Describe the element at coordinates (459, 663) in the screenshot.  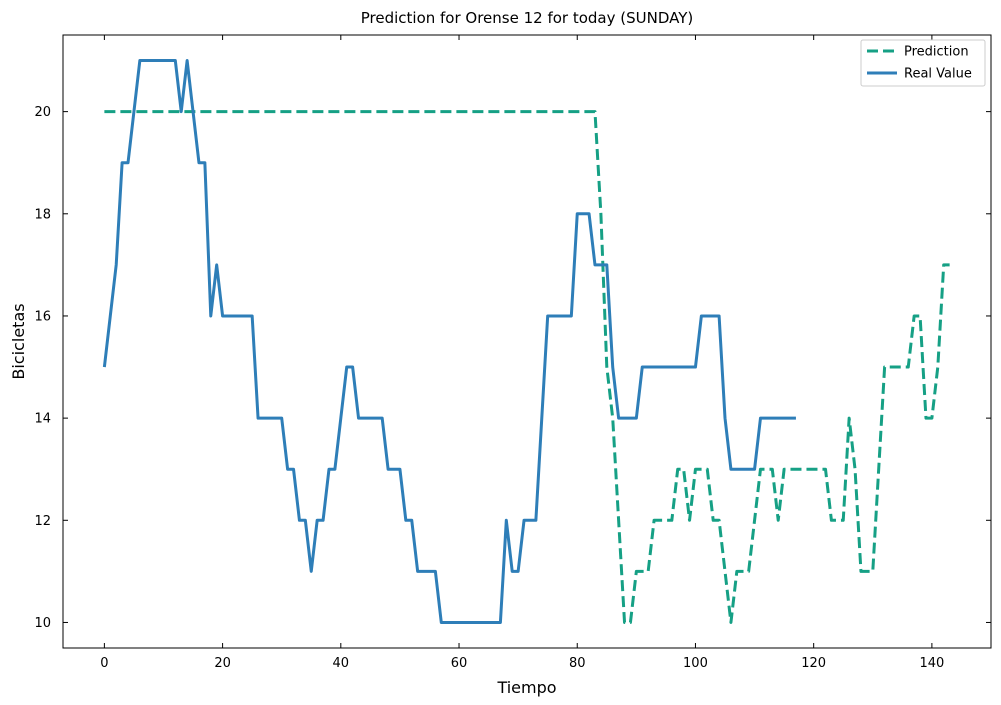
I see `x-tick-label: 60` at that location.